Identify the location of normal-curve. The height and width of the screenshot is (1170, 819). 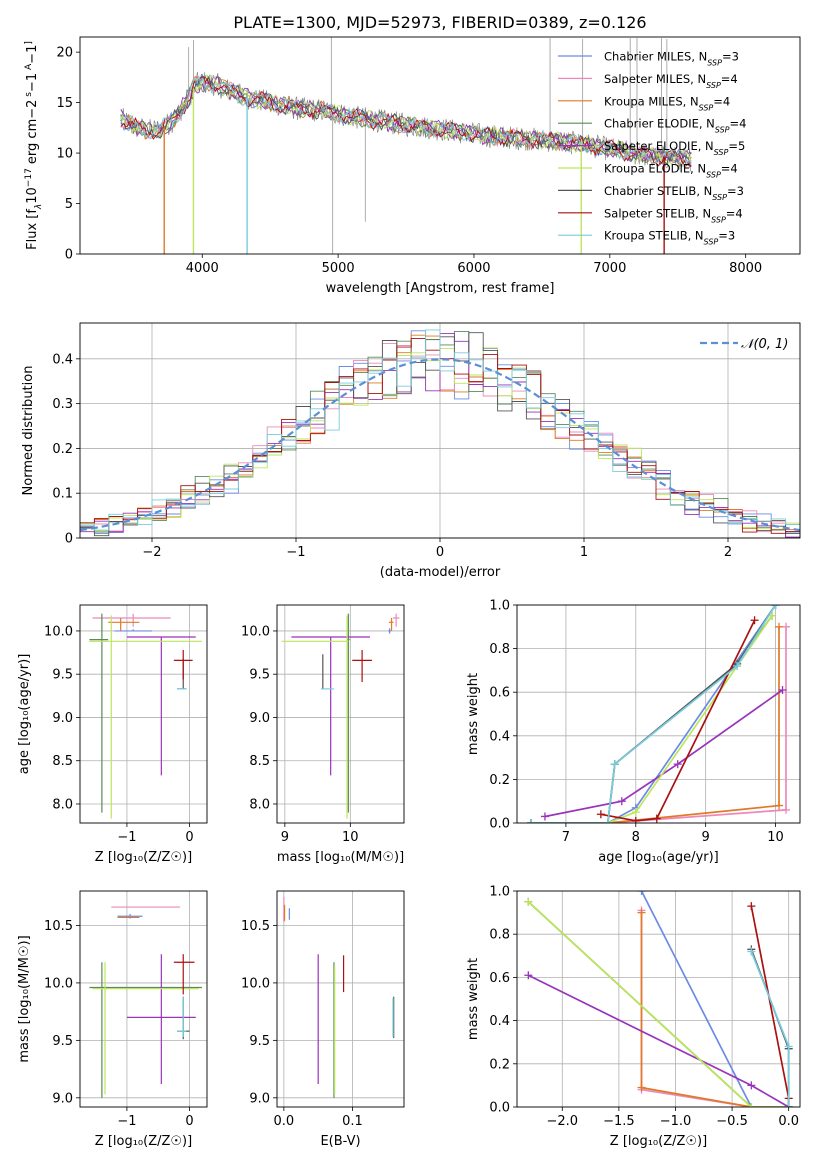
(440, 445).